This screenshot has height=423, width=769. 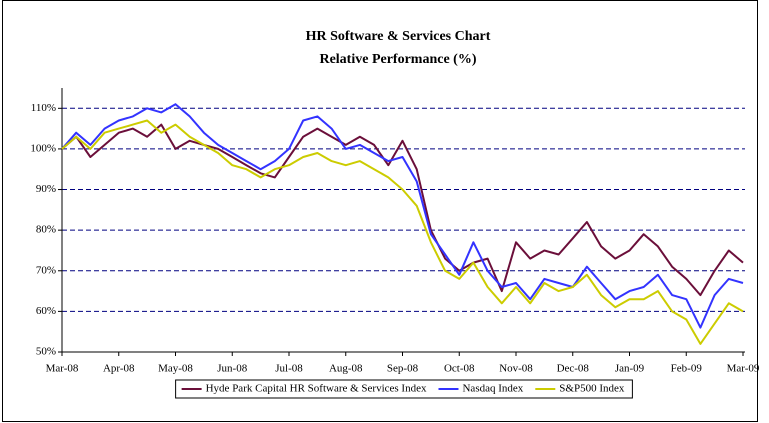 What do you see at coordinates (46, 311) in the screenshot?
I see `y-tick-label: 60%` at bounding box center [46, 311].